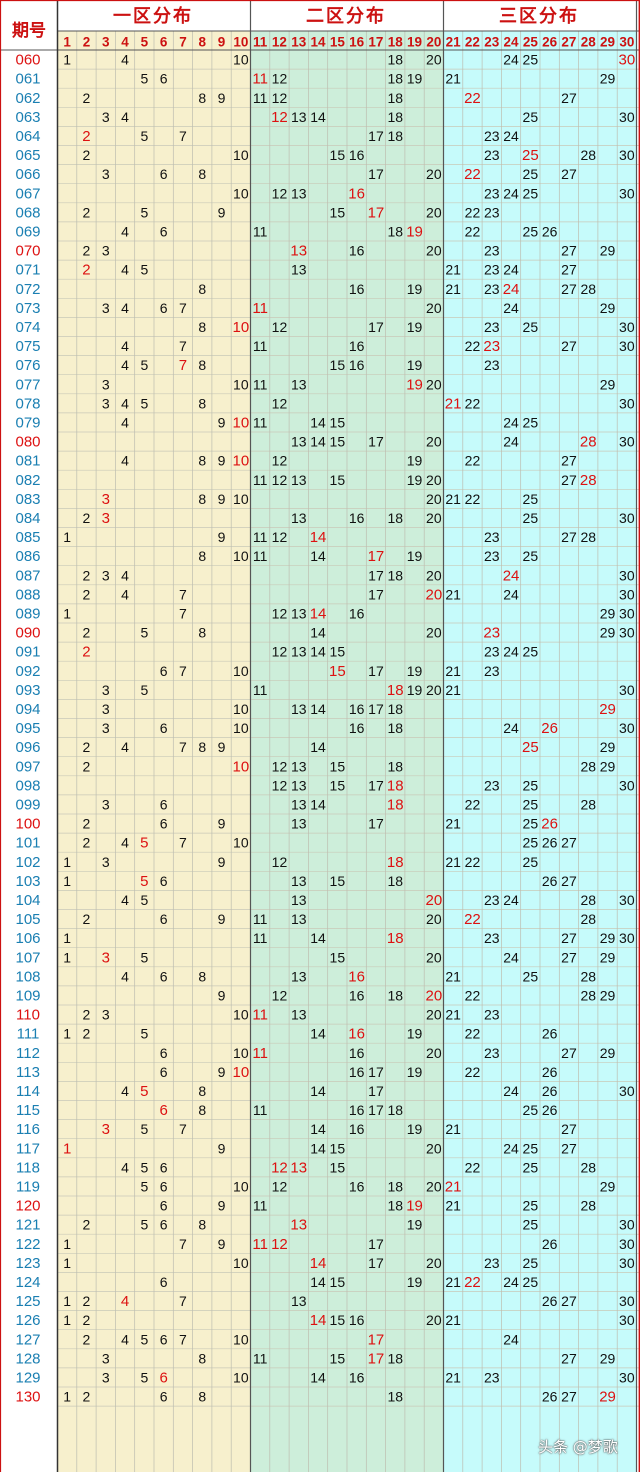 The image size is (640, 1472). I want to click on column-header-20: 20, so click(433, 42).